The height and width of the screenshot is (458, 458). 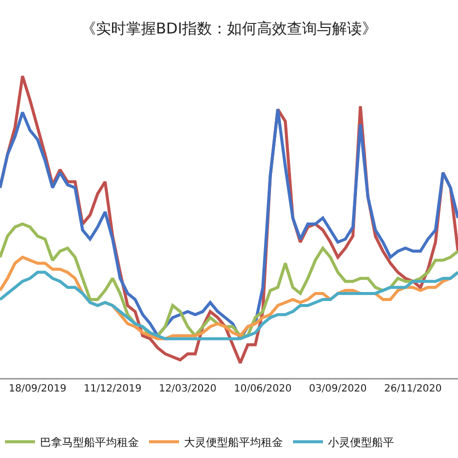 What do you see at coordinates (233, 443) in the screenshot?
I see `legend-label: 大灵便型船平均租金` at bounding box center [233, 443].